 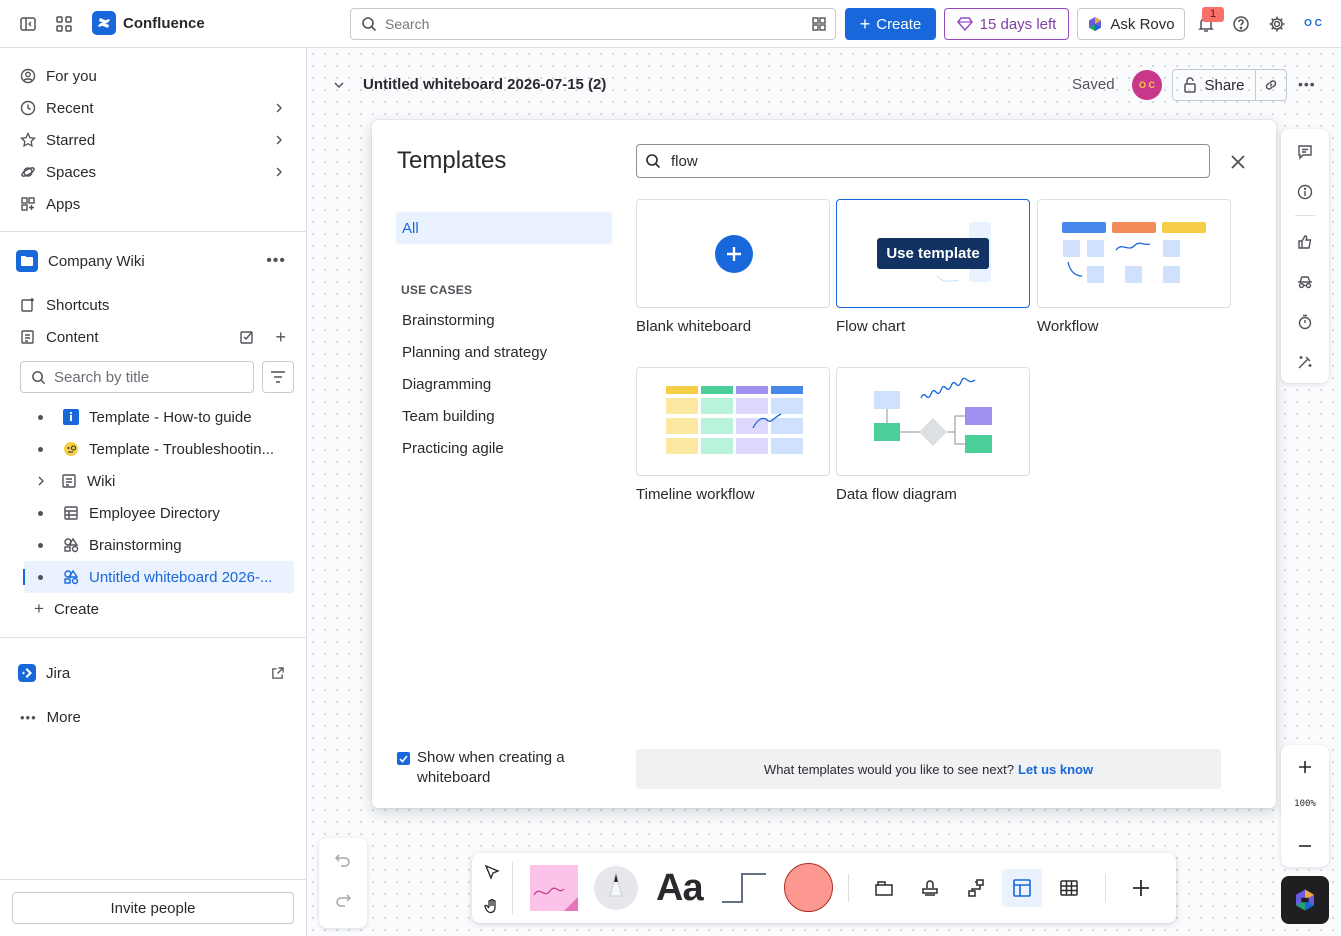 What do you see at coordinates (159, 417) in the screenshot?
I see `tree-item-how-to-guide: Template - How-to guide` at bounding box center [159, 417].